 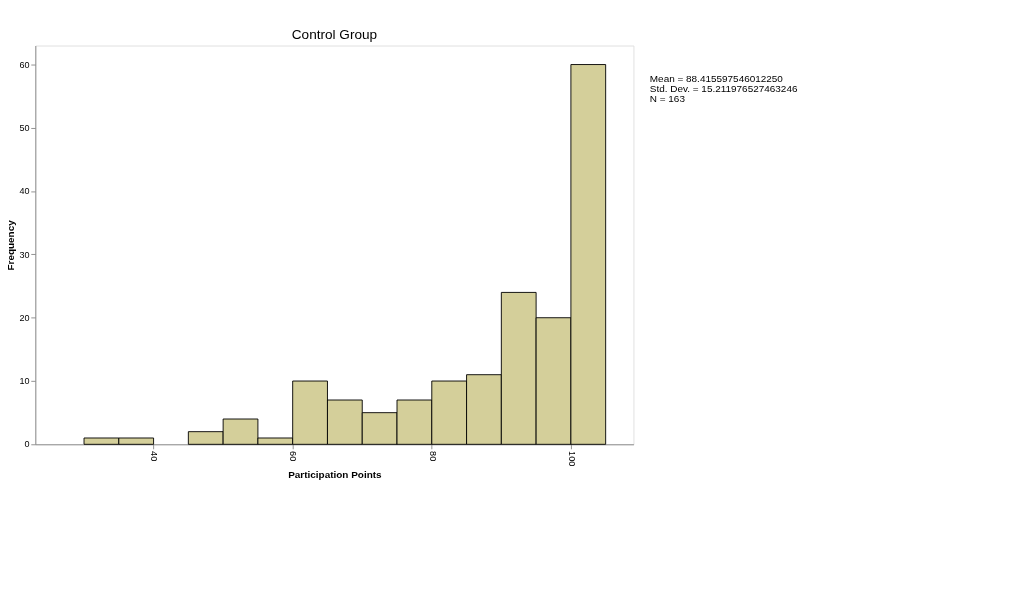 What do you see at coordinates (335, 475) in the screenshot?
I see `x-axis-title: Participation Points` at bounding box center [335, 475].